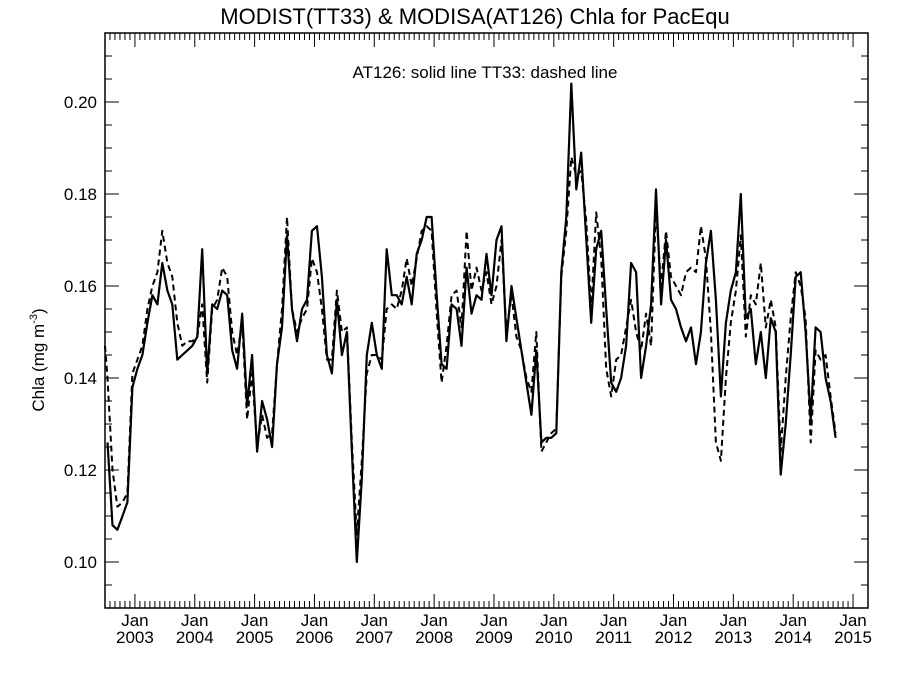  Describe the element at coordinates (80, 286) in the screenshot. I see `y-tick-label: 0.16` at that location.